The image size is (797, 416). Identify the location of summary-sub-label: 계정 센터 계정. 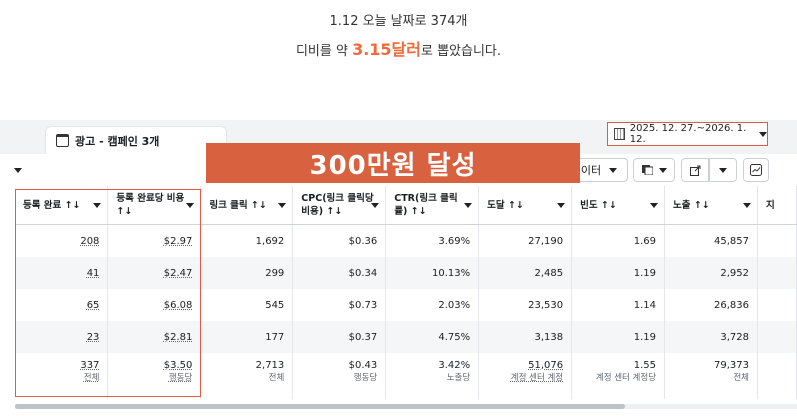
(537, 378).